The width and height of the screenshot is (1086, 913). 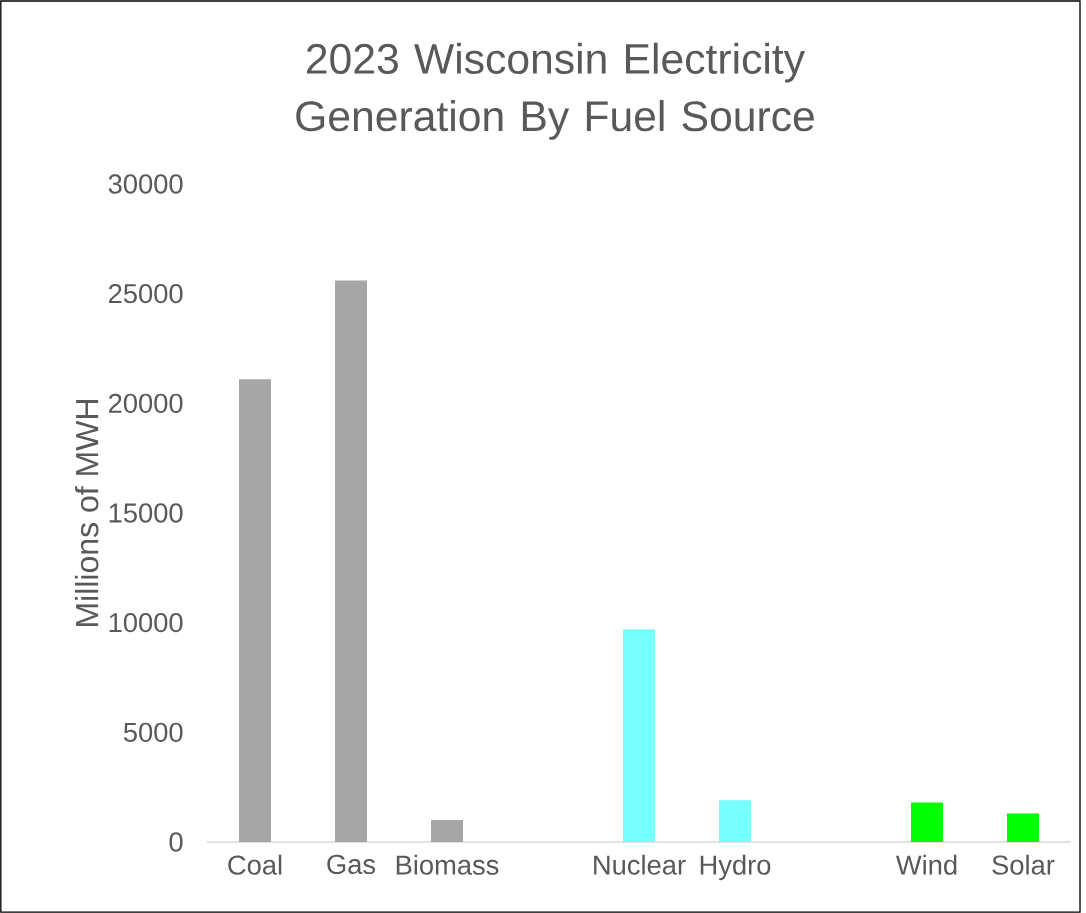 I want to click on x-tick-label: Nuclear, so click(x=640, y=864).